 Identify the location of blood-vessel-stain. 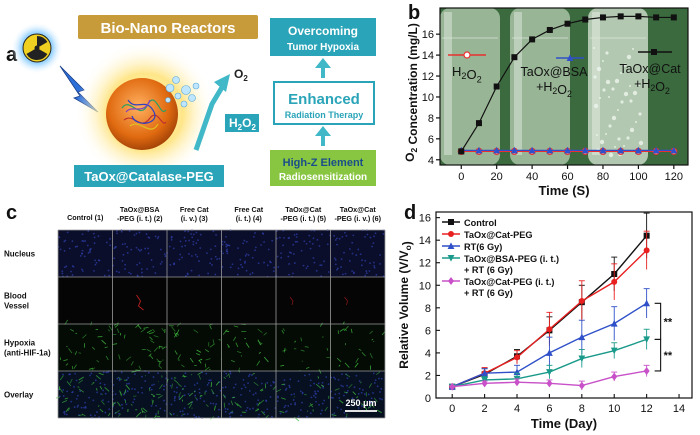
(346, 301).